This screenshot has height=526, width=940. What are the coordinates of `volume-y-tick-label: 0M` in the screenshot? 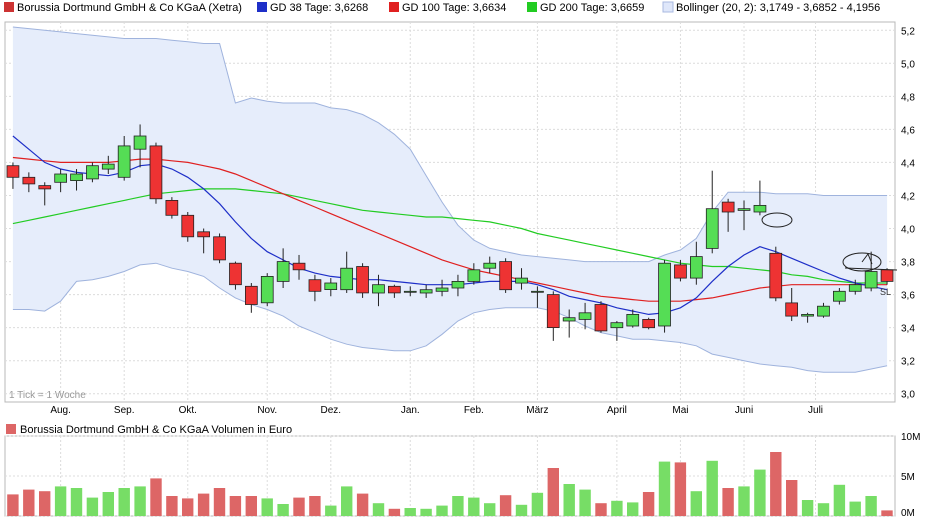 It's located at (908, 513).